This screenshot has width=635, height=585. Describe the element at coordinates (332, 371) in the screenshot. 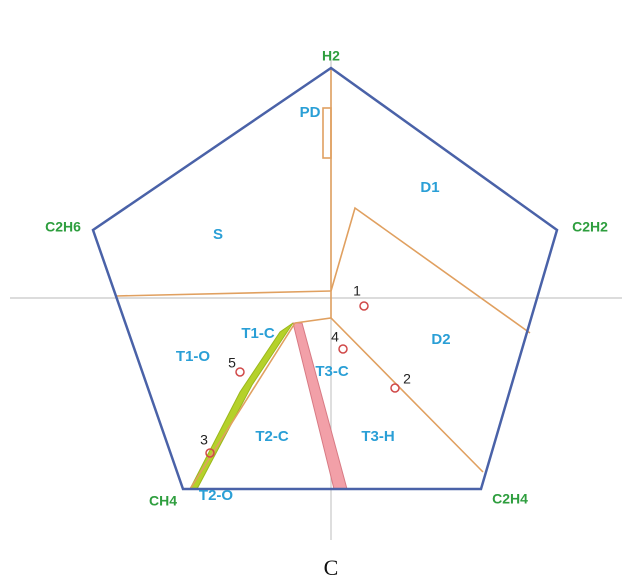

I see `zone-label: T3-C` at that location.